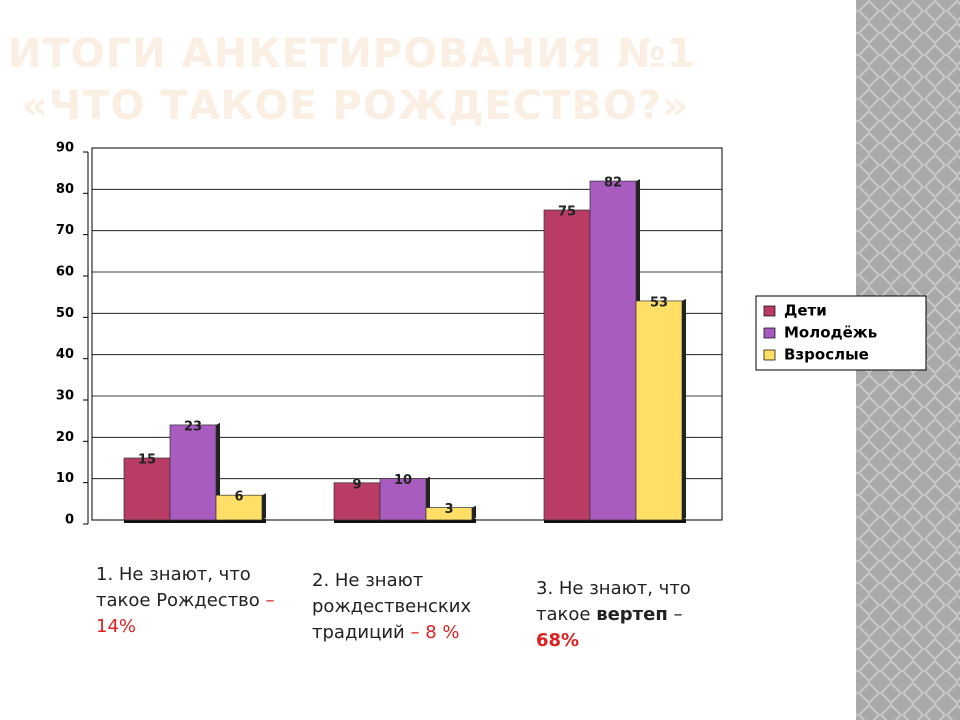  Describe the element at coordinates (613, 183) in the screenshot. I see `value-label: 82` at that location.